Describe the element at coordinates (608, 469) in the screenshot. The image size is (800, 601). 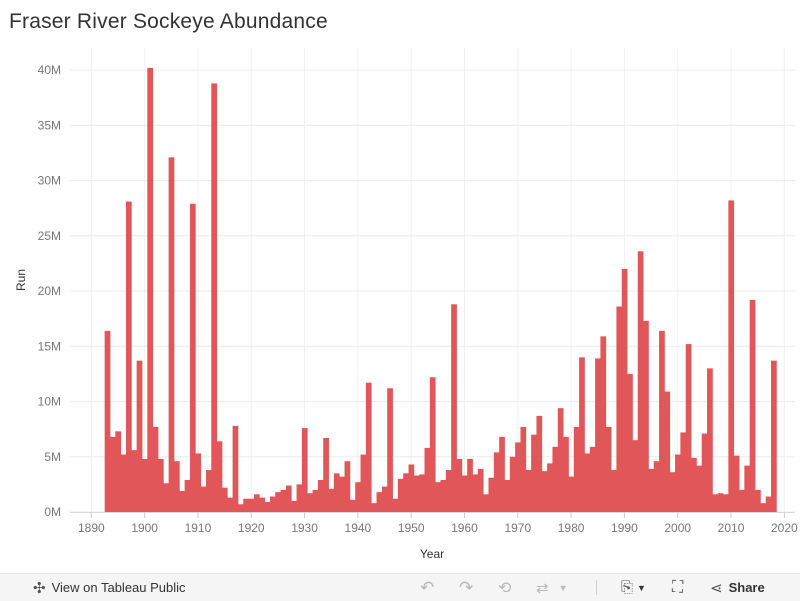
I see `bar-1987` at that location.